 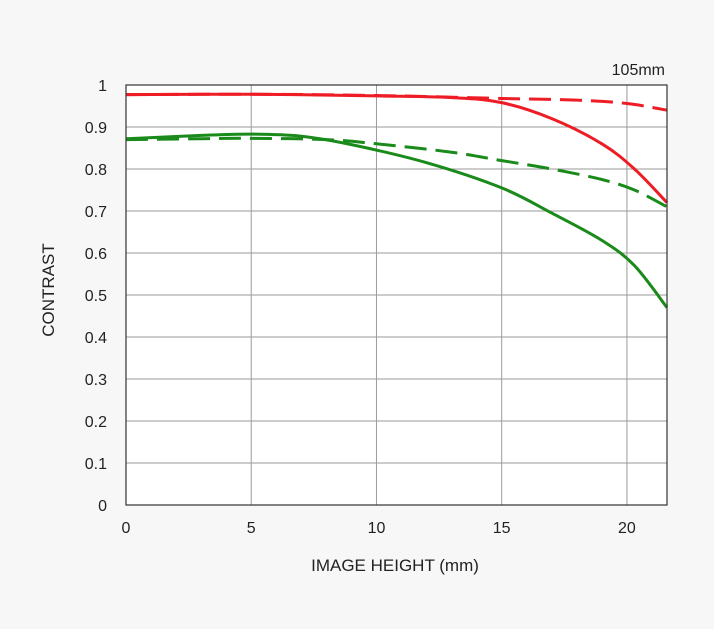 I want to click on y-tick-label: 0.3, so click(x=96, y=380).